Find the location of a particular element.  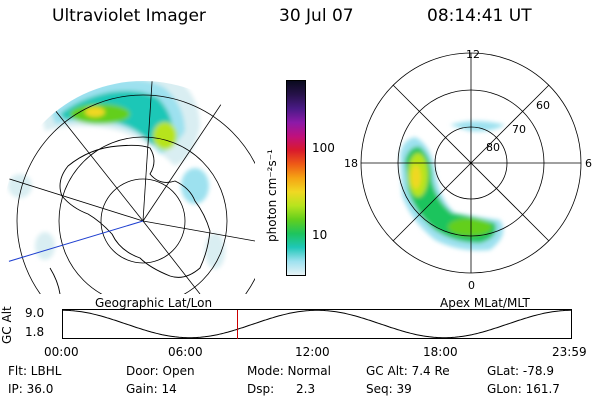

image-time: 08:14:41 UT is located at coordinates (479, 16).